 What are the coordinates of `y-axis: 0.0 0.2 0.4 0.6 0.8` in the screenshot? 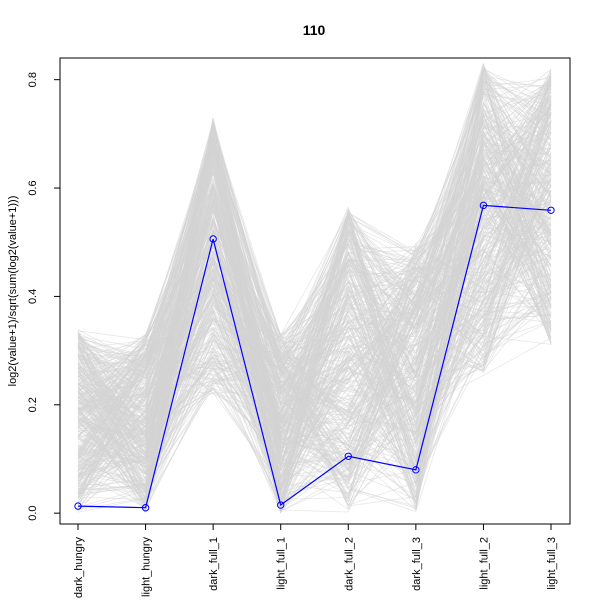 It's located at (43, 296).